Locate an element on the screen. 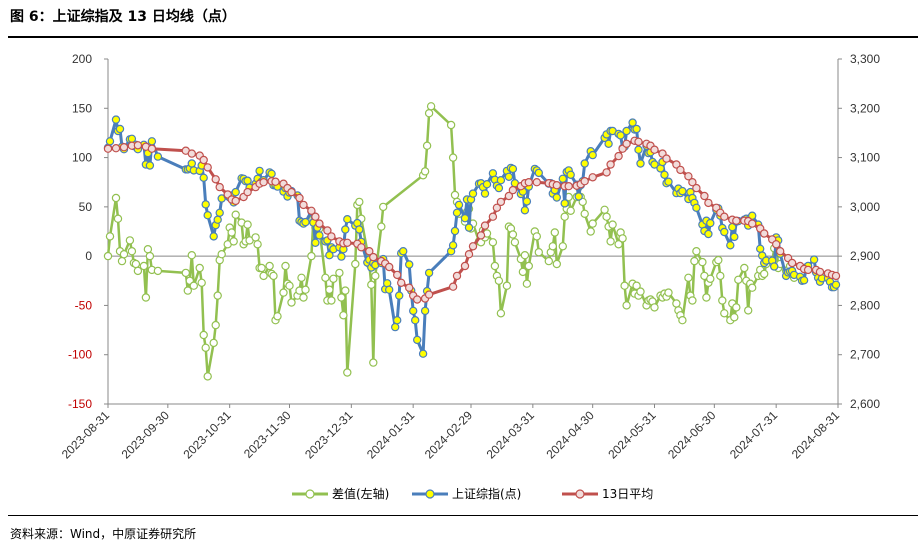  y-right-tick-label: 3,100 is located at coordinates (865, 158).